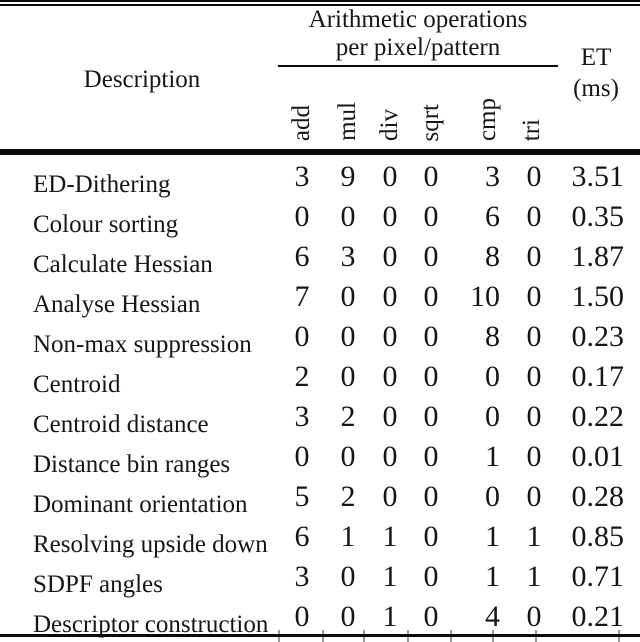 Image resolution: width=640 pixels, height=642 pixels. Describe the element at coordinates (151, 624) in the screenshot. I see `cell-description: Descriptor construction` at that location.